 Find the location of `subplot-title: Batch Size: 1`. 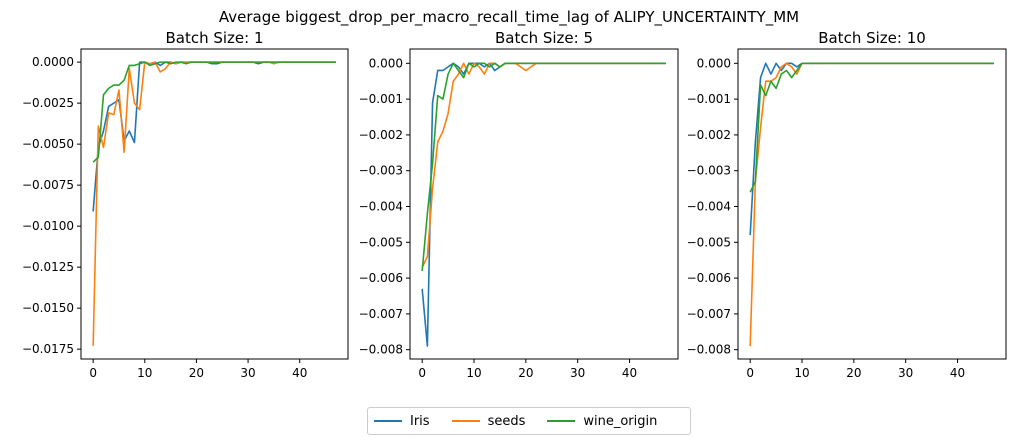

subplot-title: Batch Size: 1 is located at coordinates (214, 38).